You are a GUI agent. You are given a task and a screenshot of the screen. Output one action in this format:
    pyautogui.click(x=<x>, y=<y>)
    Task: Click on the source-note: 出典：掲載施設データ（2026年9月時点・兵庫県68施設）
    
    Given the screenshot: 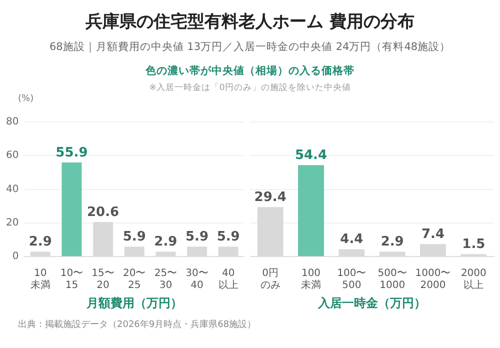 What is the action you would take?
    pyautogui.click(x=137, y=324)
    